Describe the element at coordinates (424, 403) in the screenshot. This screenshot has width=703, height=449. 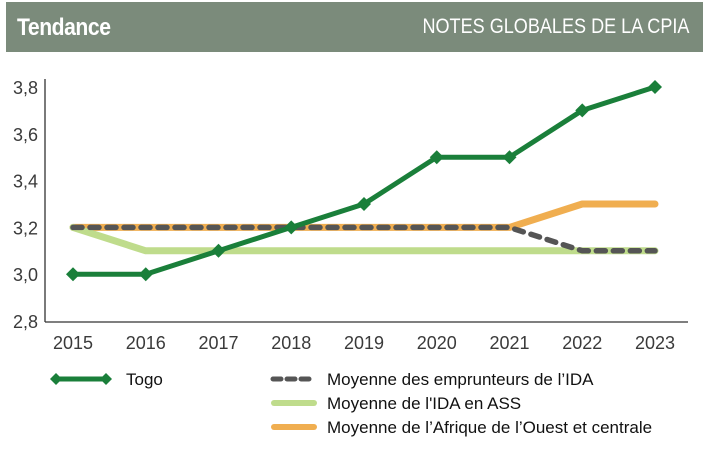
I see `legend-label-ida-ssa: Moyenne de l'IDA en ASS` at that location.